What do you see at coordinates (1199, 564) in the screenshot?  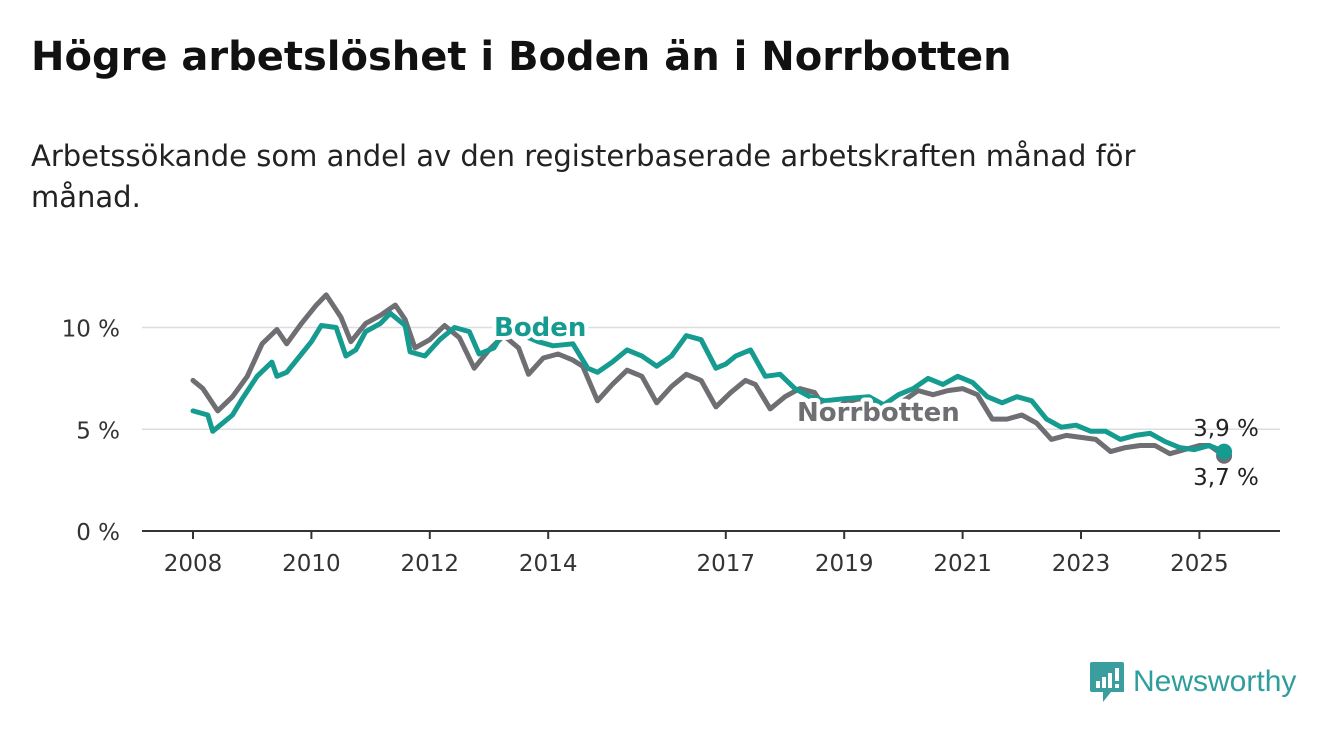 I see `x-tick-label: 2025` at bounding box center [1199, 564].